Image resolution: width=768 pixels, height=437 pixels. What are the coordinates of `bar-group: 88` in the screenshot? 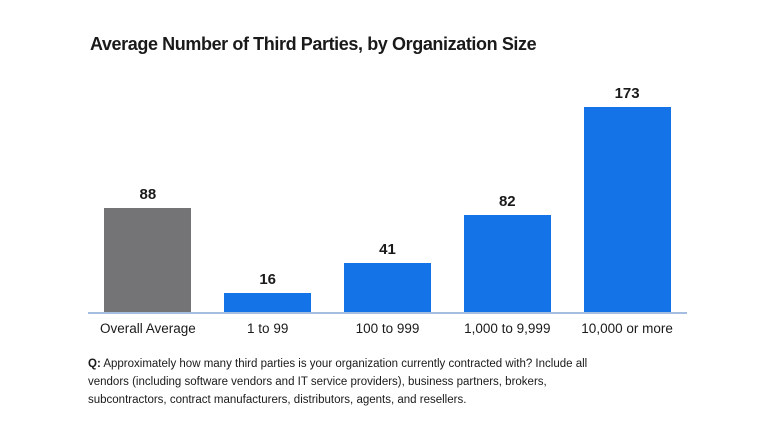 It's located at (148, 249).